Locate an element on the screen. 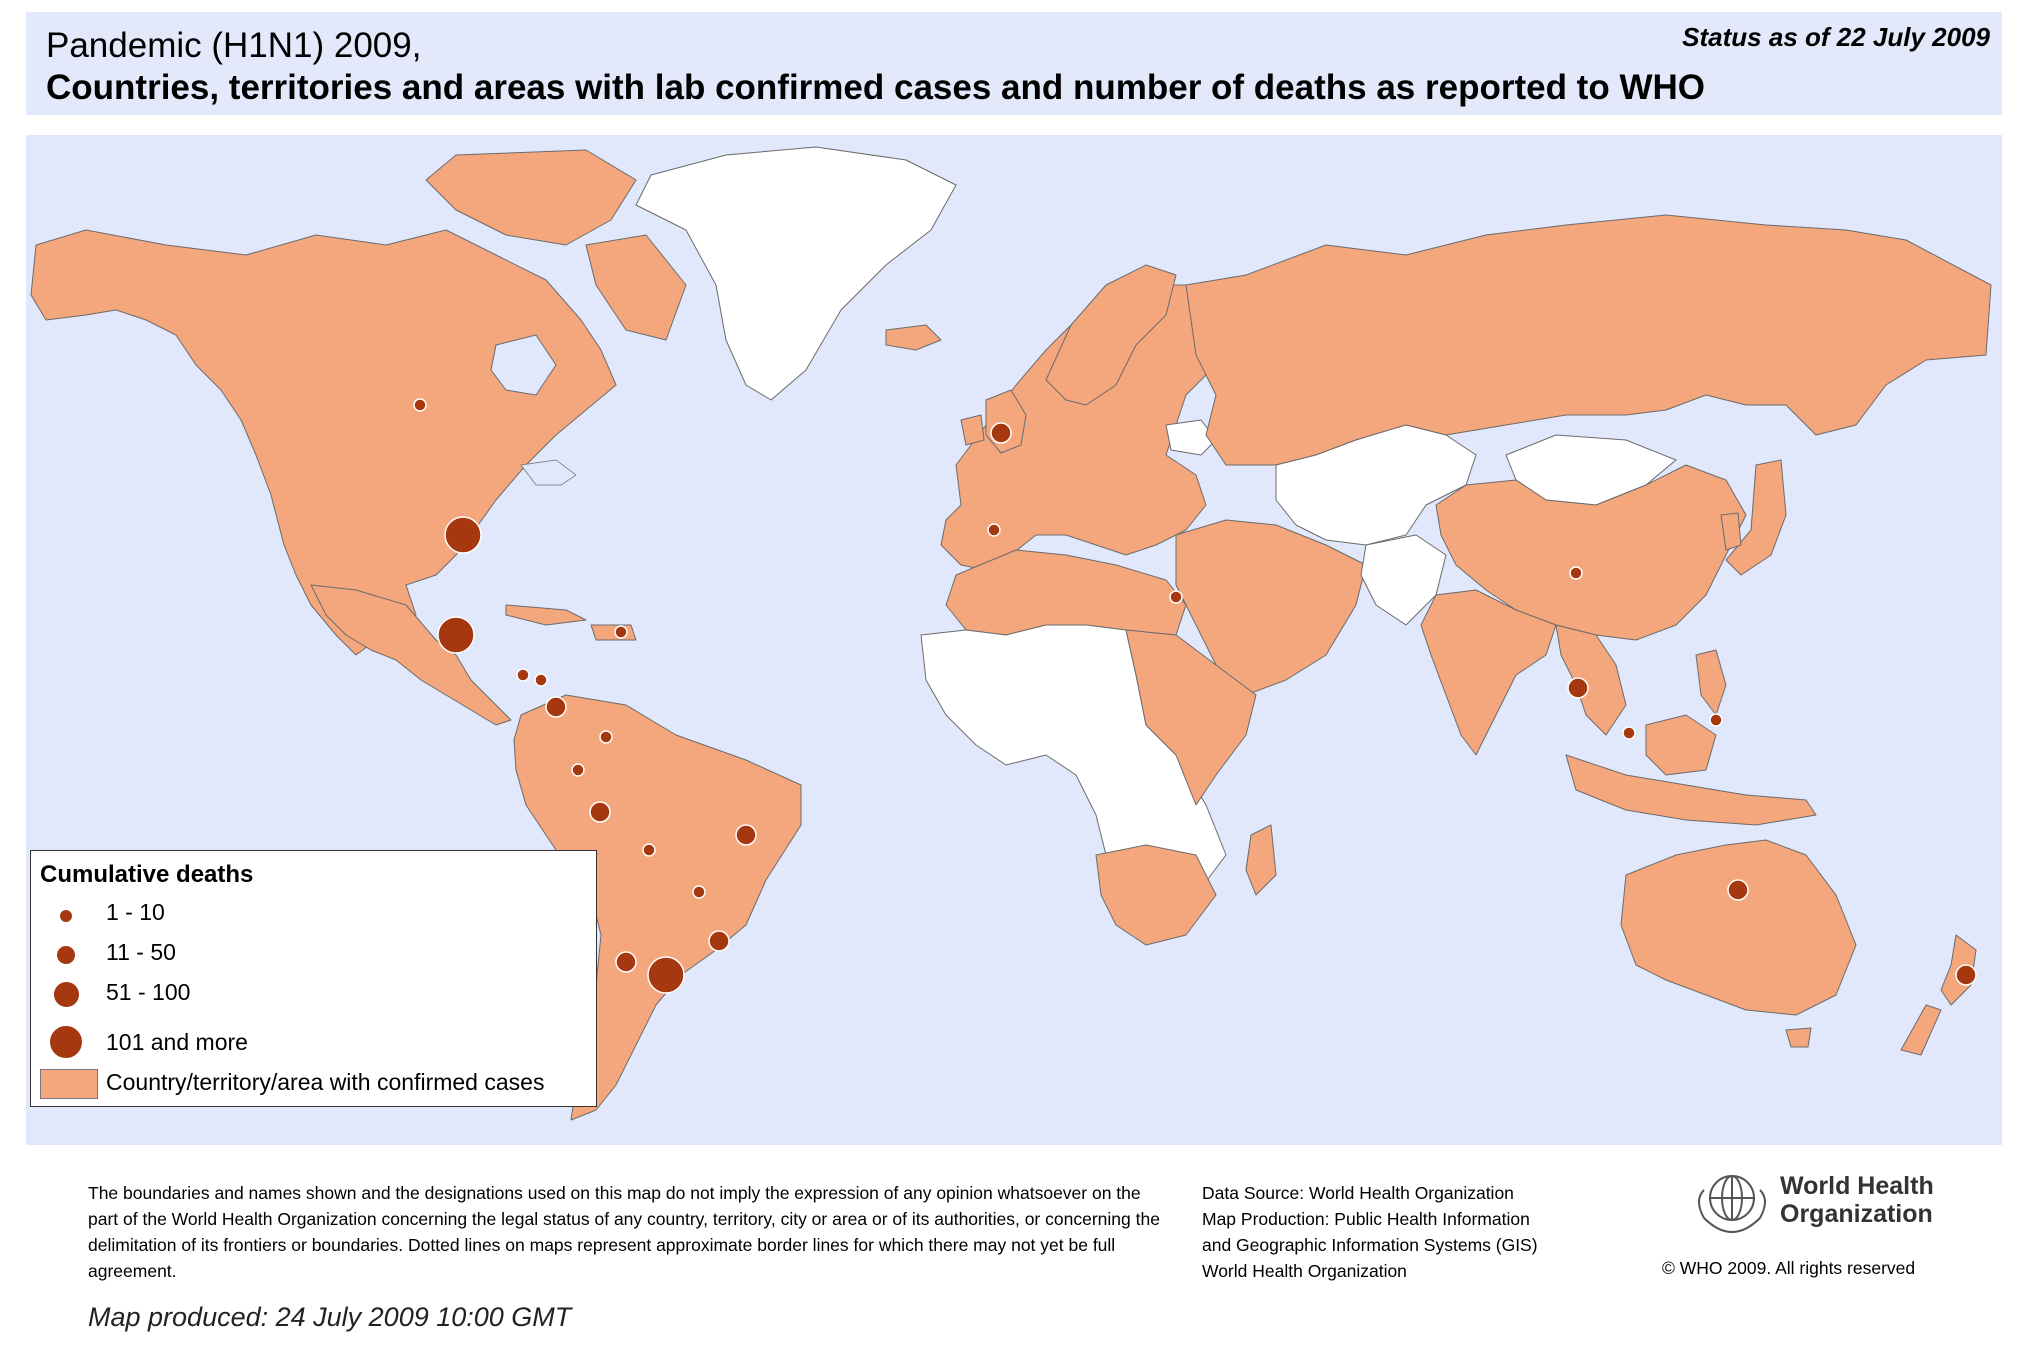  cuba-shape is located at coordinates (546, 615).